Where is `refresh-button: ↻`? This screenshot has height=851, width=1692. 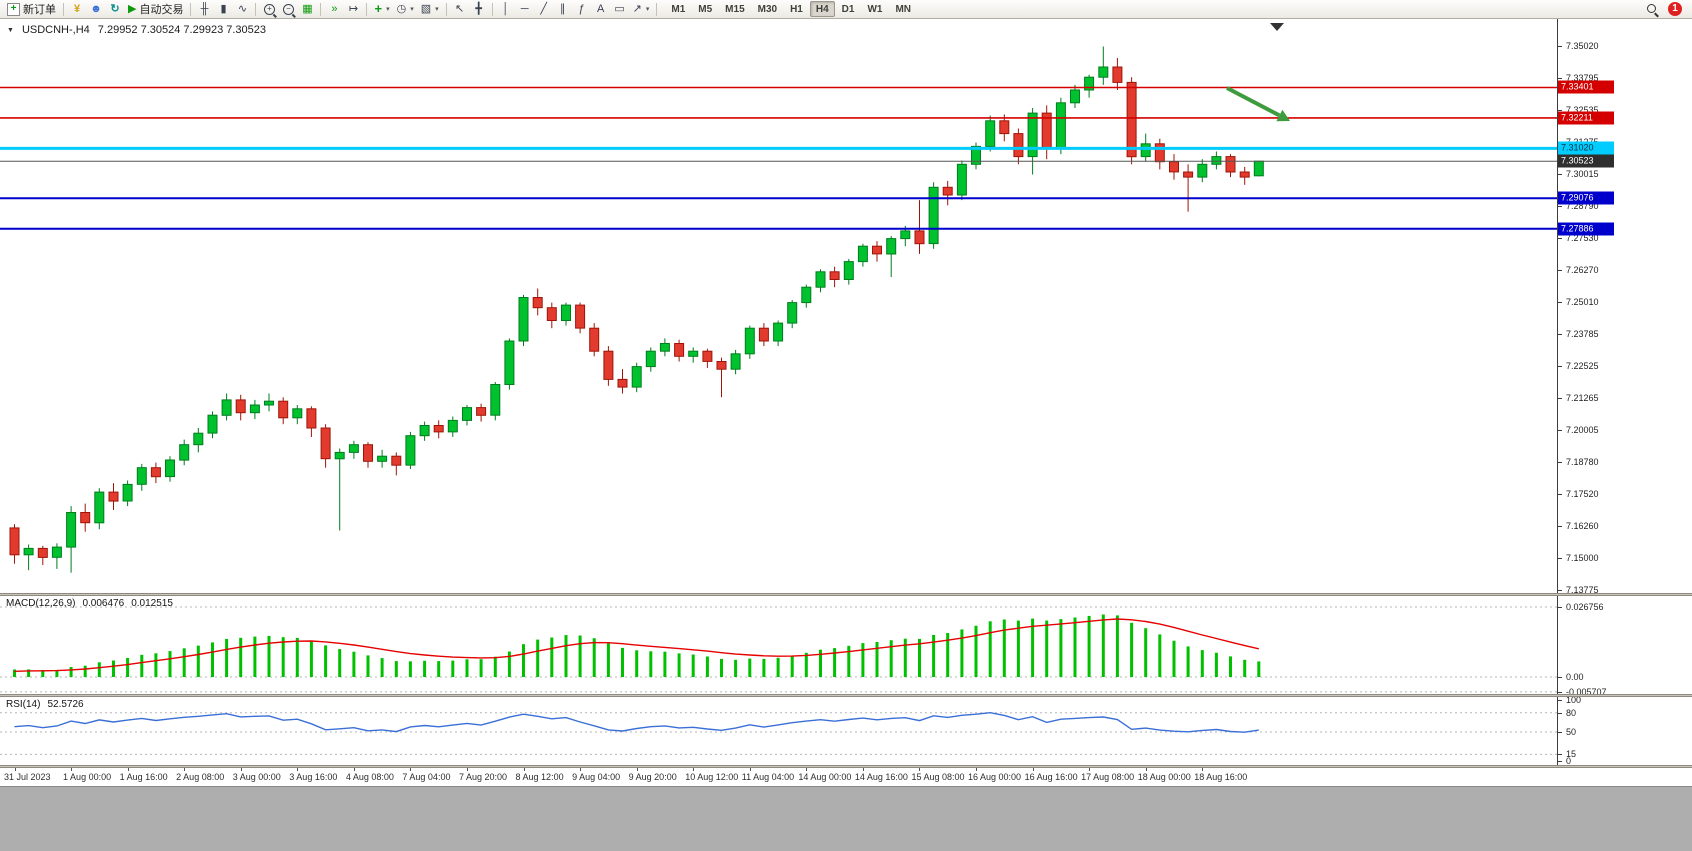 refresh-button: ↻ is located at coordinates (115, 9).